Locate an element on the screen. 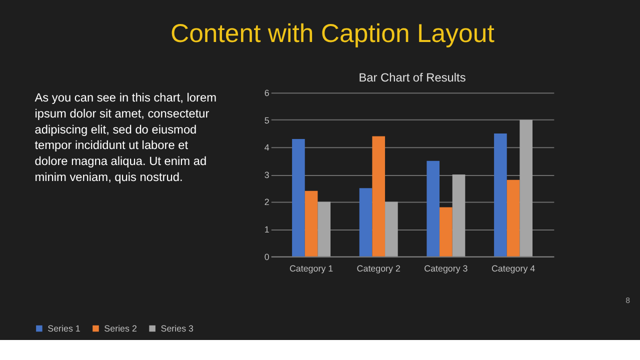 The image size is (640, 360). x-tick-label: Category 4 is located at coordinates (513, 269).